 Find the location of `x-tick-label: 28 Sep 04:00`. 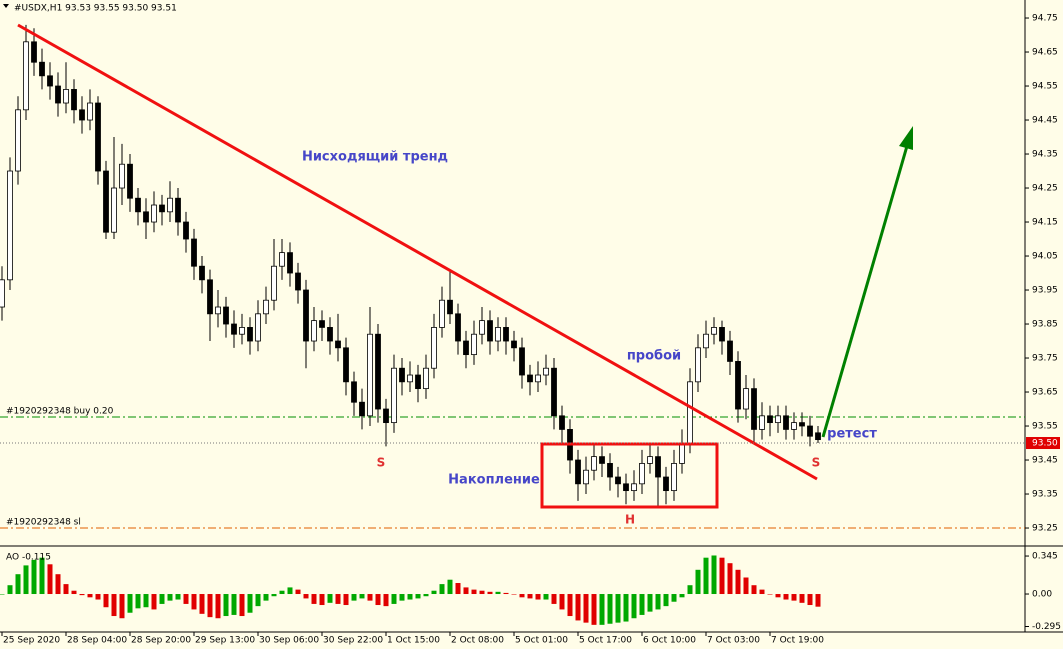

x-tick-label: 28 Sep 04:00 is located at coordinates (97, 641).